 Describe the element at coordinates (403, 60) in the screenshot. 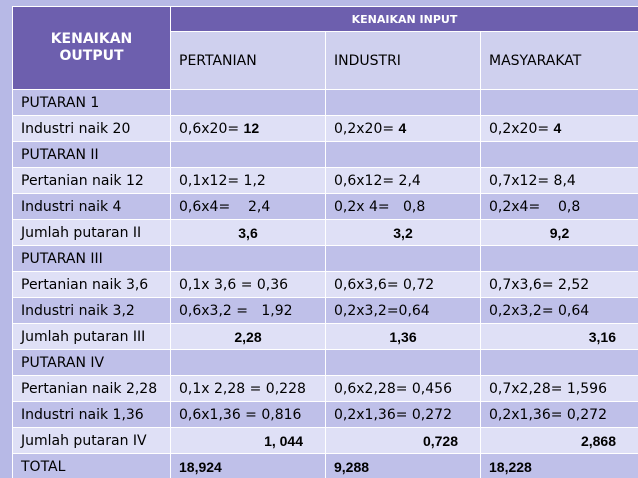

I see `column-header-industri: INDUSTRI` at that location.